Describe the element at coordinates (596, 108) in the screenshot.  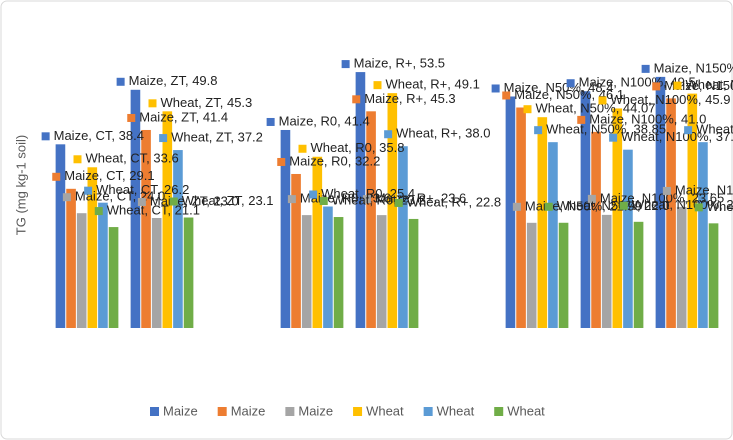
I see `data-label: Wheat, N50%, 44.07` at that location.